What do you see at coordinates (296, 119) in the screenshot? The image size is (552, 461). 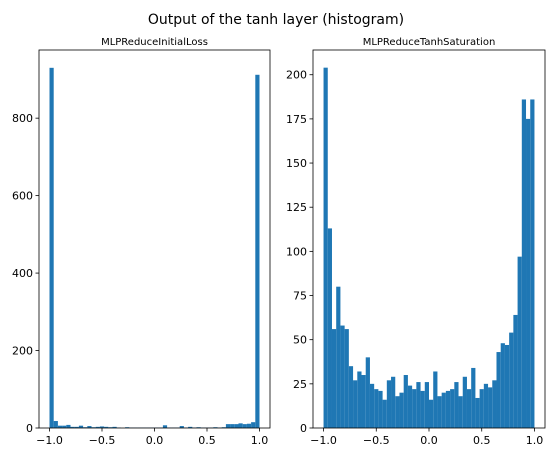 I see `y-tick-label: 175` at bounding box center [296, 119].